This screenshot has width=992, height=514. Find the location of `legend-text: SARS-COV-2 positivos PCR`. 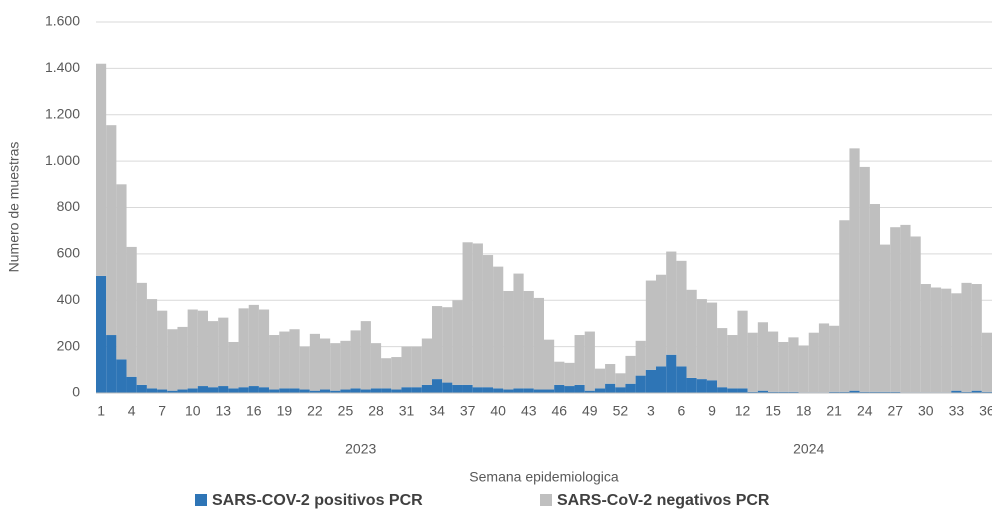

legend-text: SARS-COV-2 positivos PCR is located at coordinates (317, 500).